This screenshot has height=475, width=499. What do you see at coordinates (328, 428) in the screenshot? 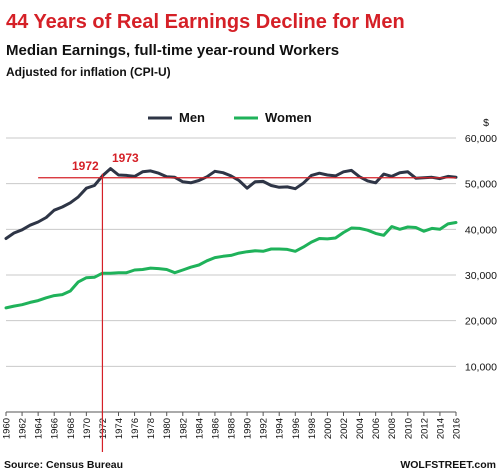
I see `x-tick-label: 2000` at bounding box center [328, 428].